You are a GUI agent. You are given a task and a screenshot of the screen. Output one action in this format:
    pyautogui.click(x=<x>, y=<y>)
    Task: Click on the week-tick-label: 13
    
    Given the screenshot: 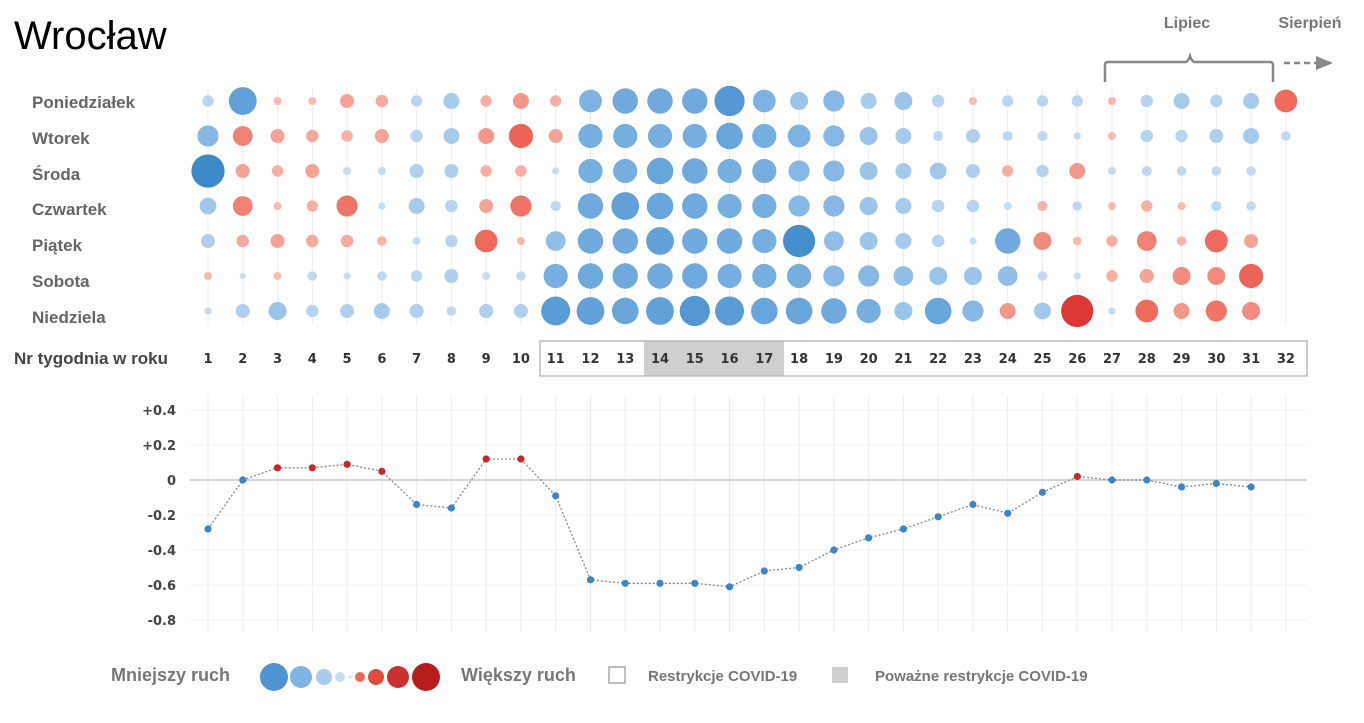 What is the action you would take?
    pyautogui.click(x=625, y=359)
    